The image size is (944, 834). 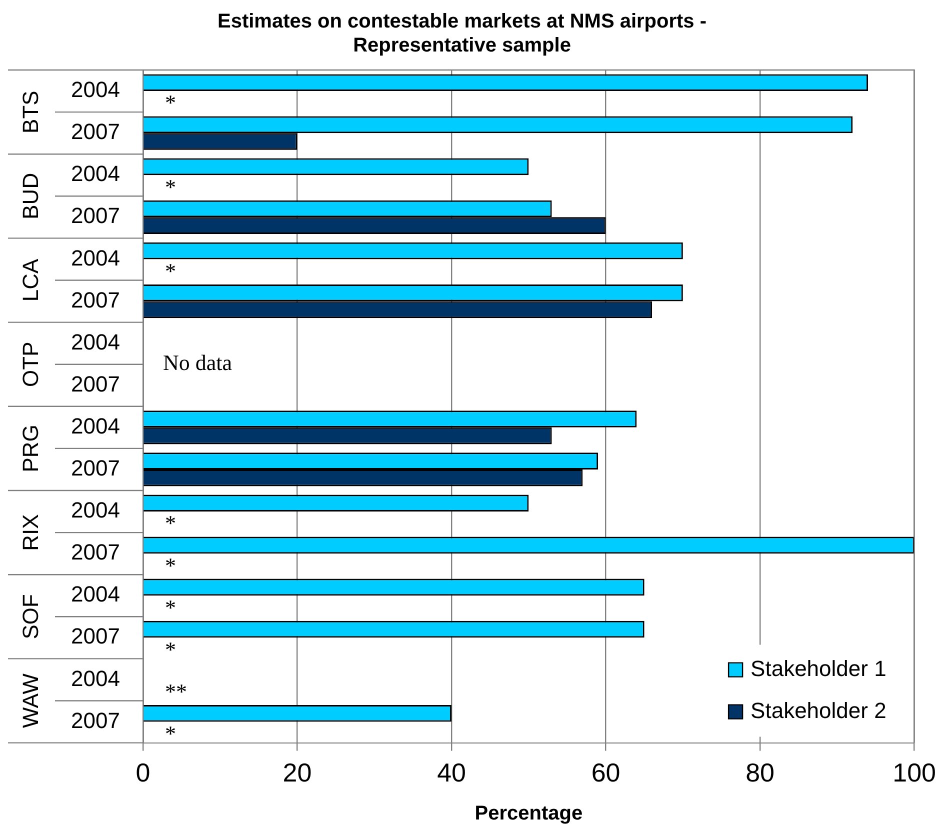 I want to click on x-tick-label: 60, so click(x=605, y=773).